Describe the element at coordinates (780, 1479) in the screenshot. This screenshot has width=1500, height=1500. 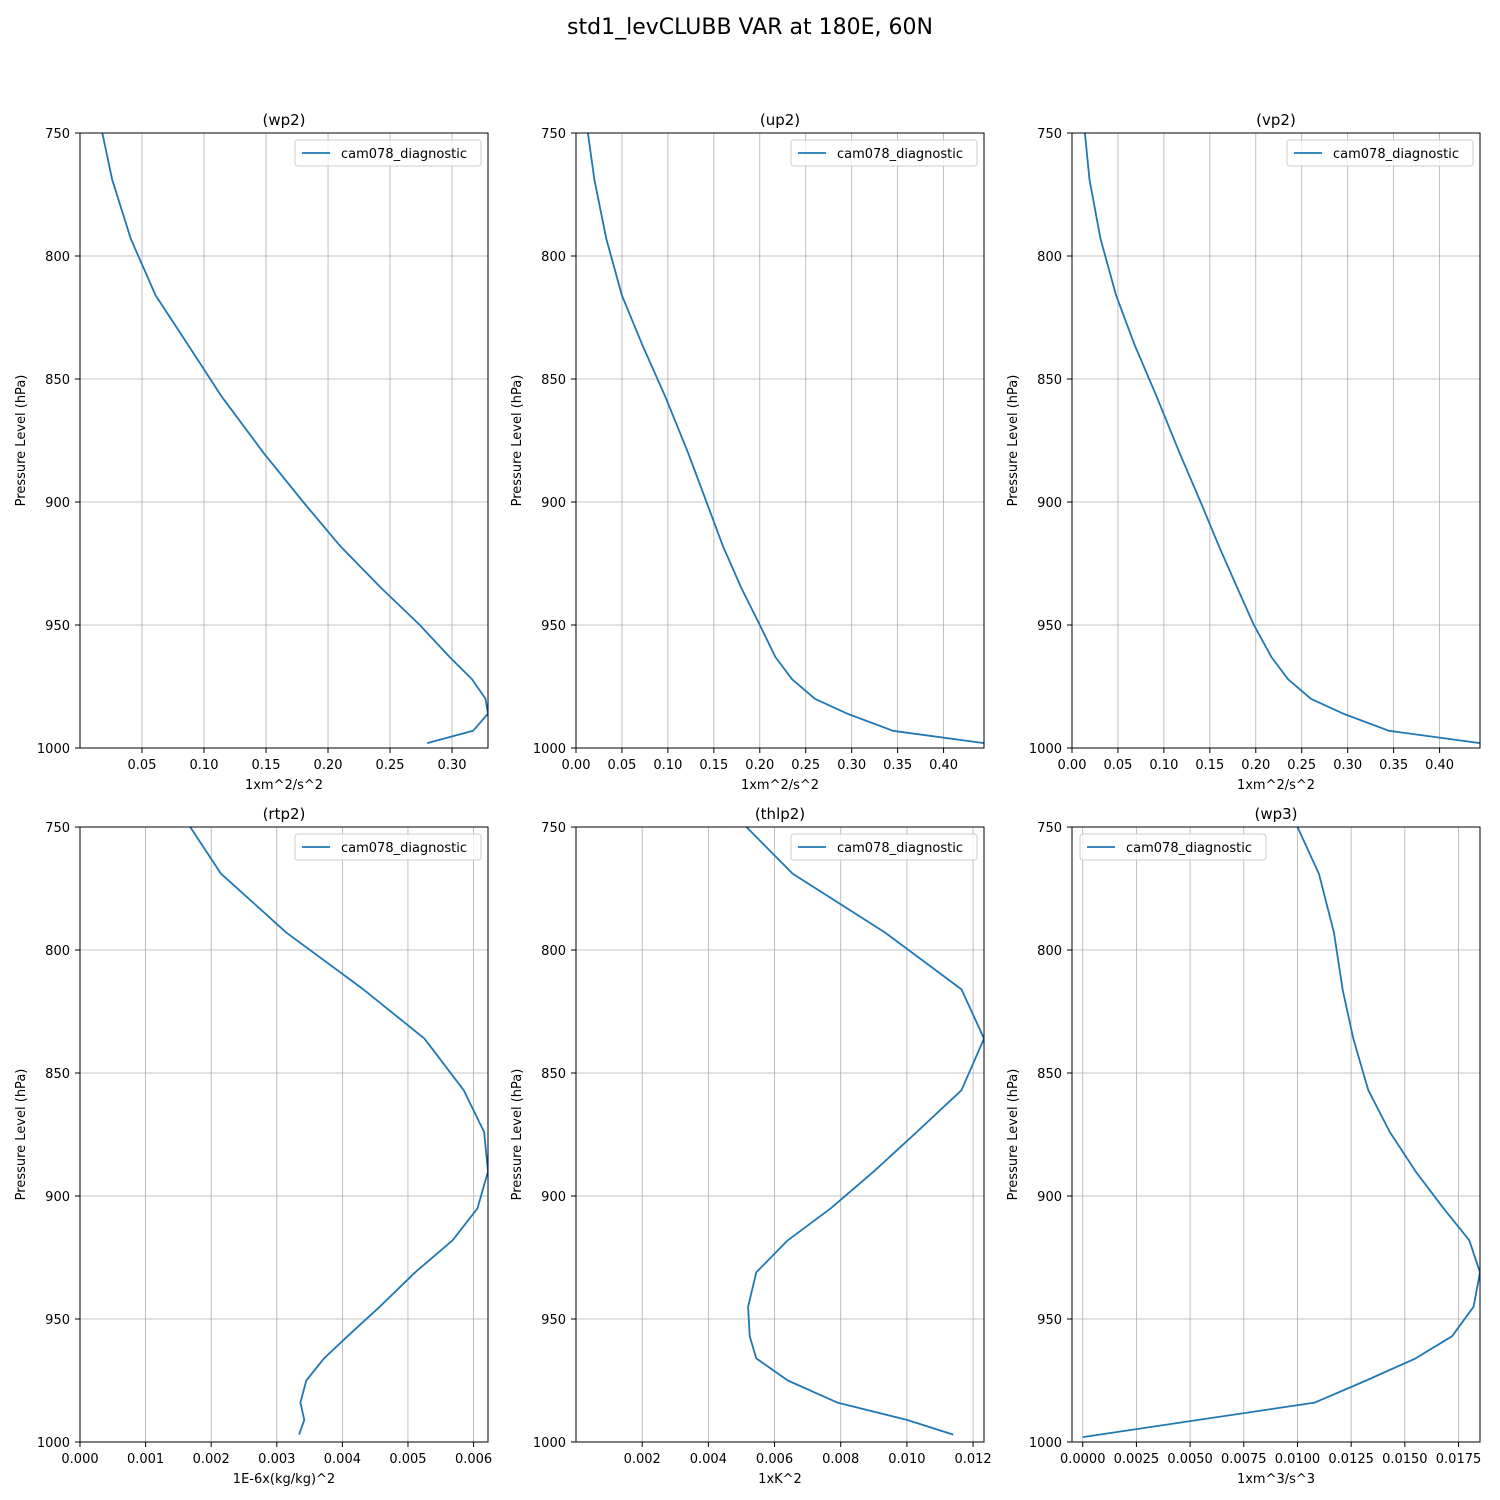
I see `x-axis-label: 1xK^2` at that location.